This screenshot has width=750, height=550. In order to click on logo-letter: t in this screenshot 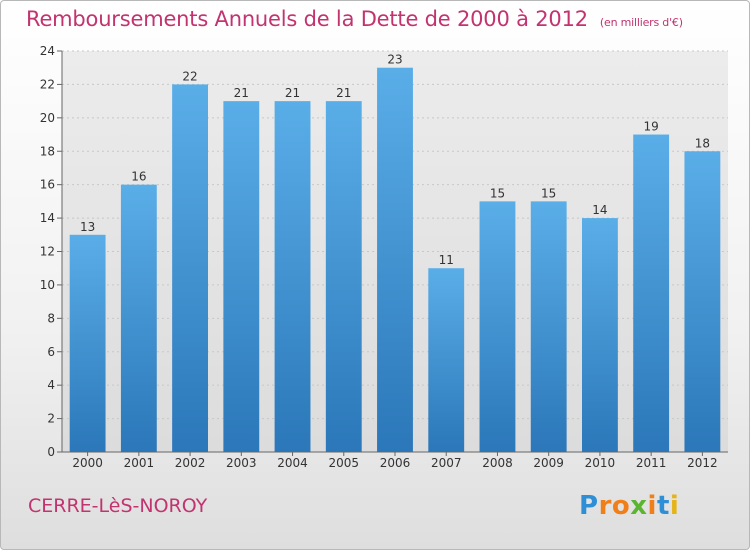, I will do `click(663, 506)`.